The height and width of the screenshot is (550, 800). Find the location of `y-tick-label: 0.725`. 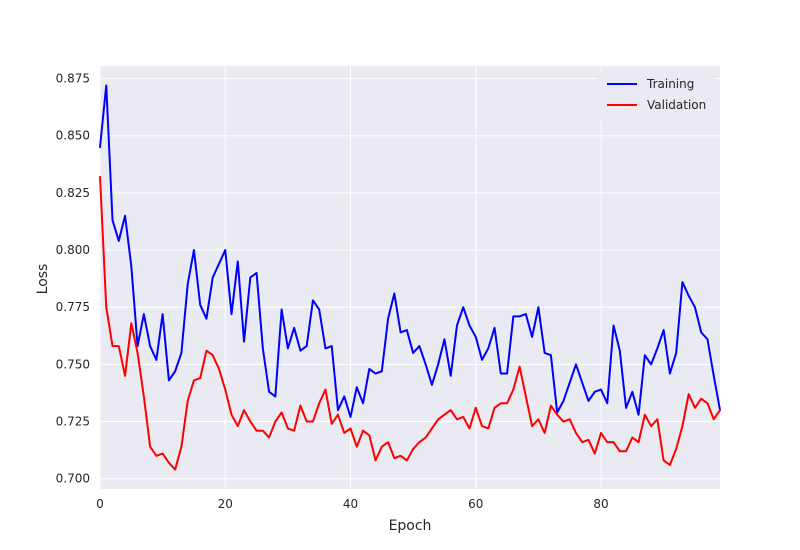

y-tick-label: 0.725 is located at coordinates (73, 422).